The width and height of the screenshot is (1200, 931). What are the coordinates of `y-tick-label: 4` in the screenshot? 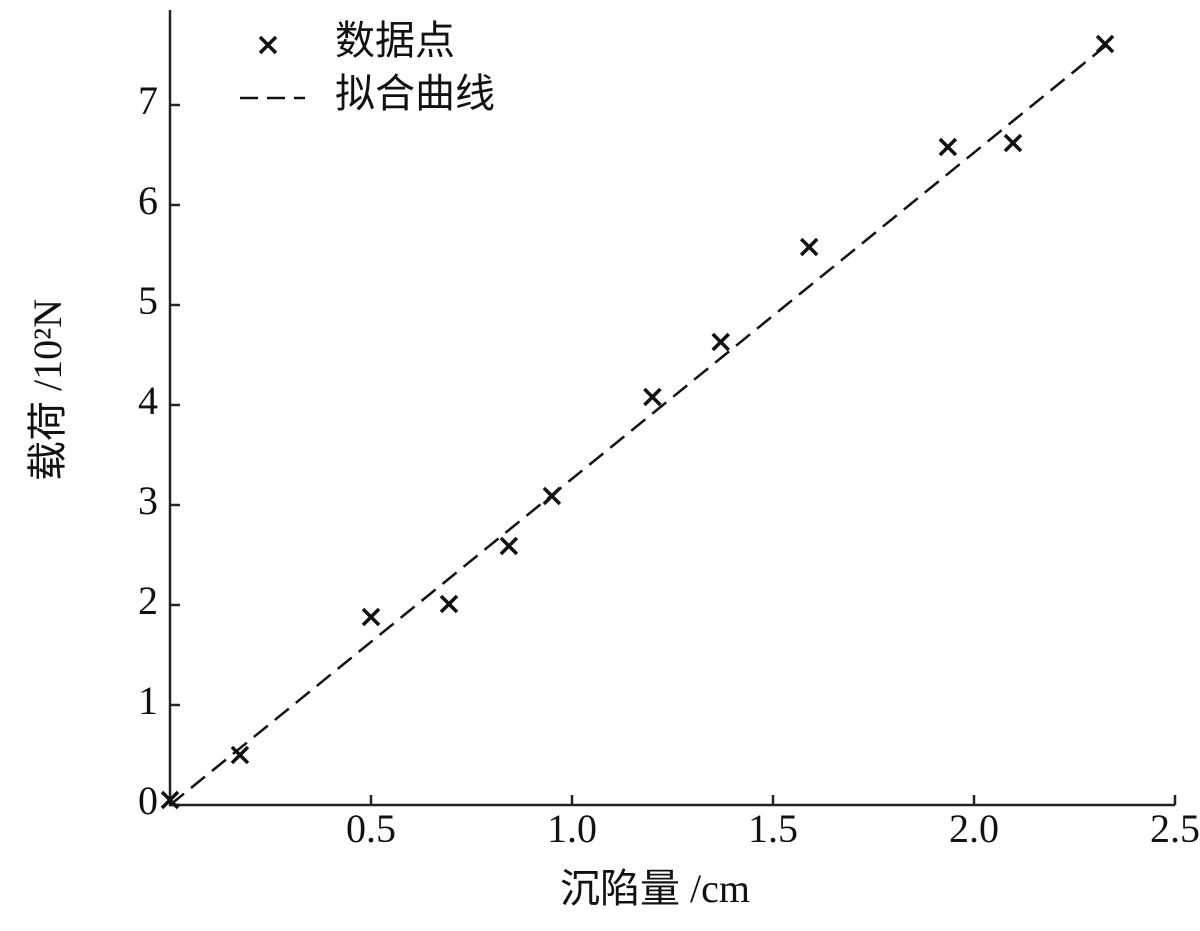 It's located at (148, 400).